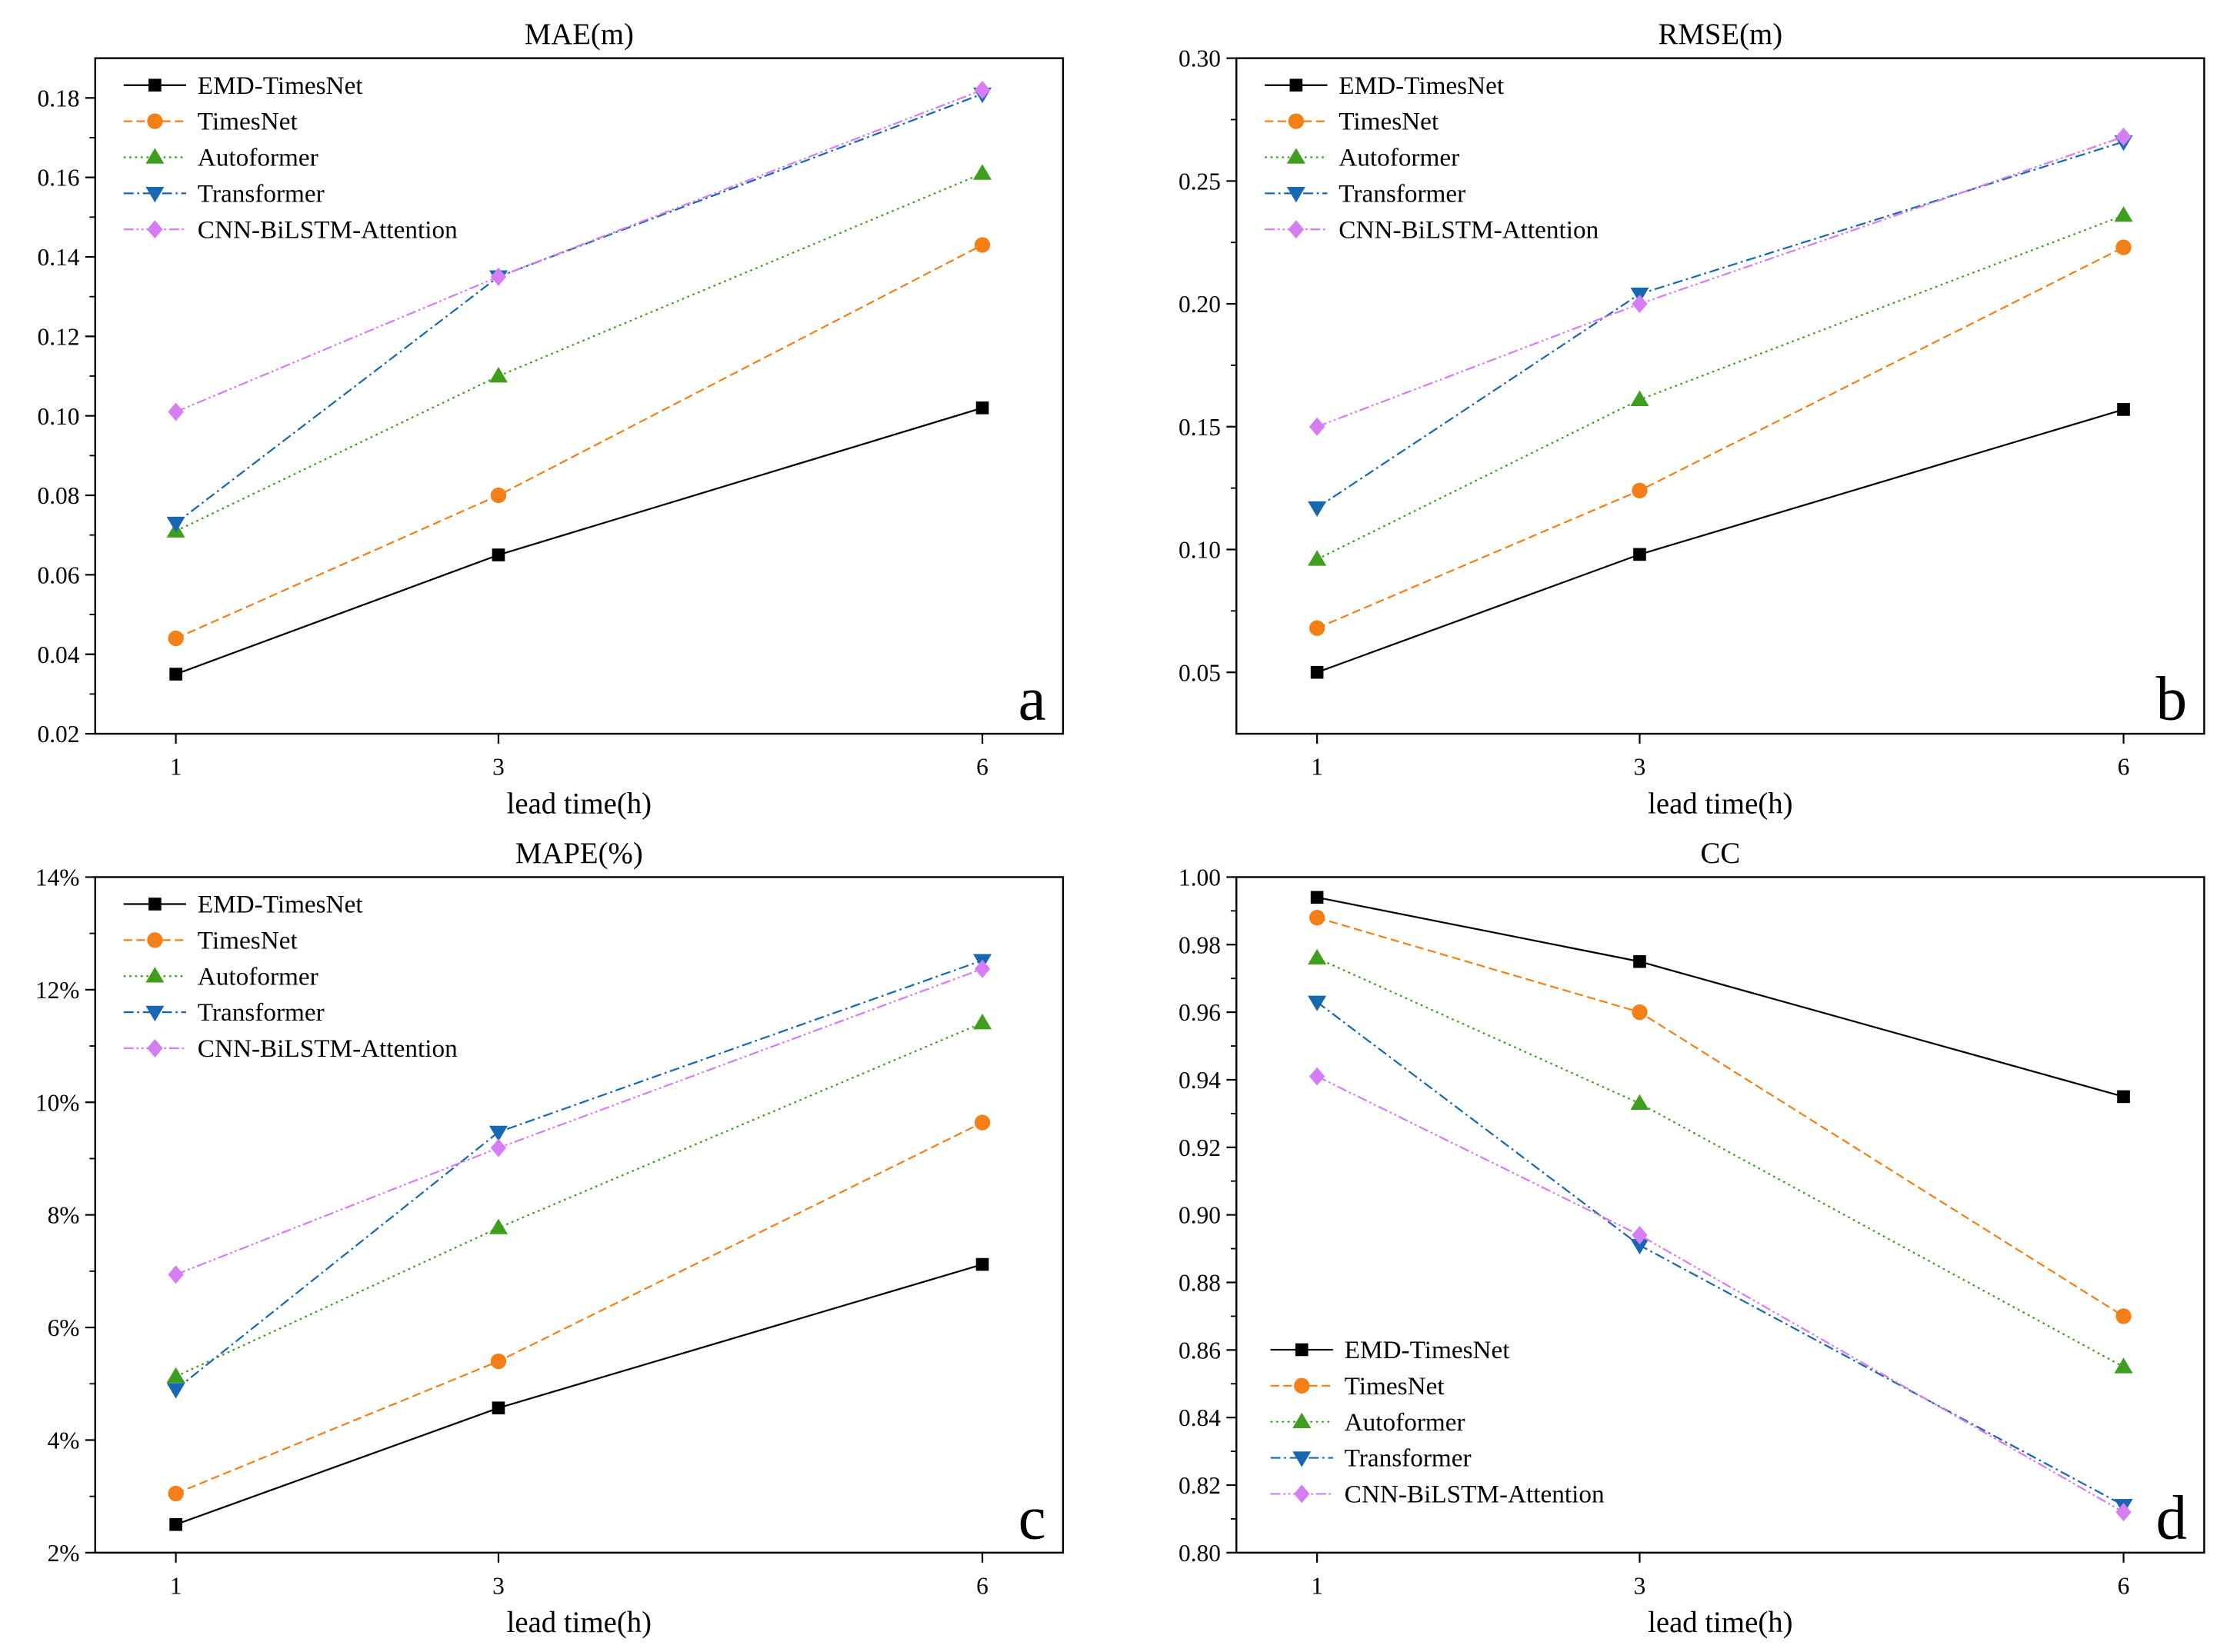 The image size is (2217, 1652). What do you see at coordinates (579, 803) in the screenshot?
I see `x-axis-label: lead time(h)` at bounding box center [579, 803].